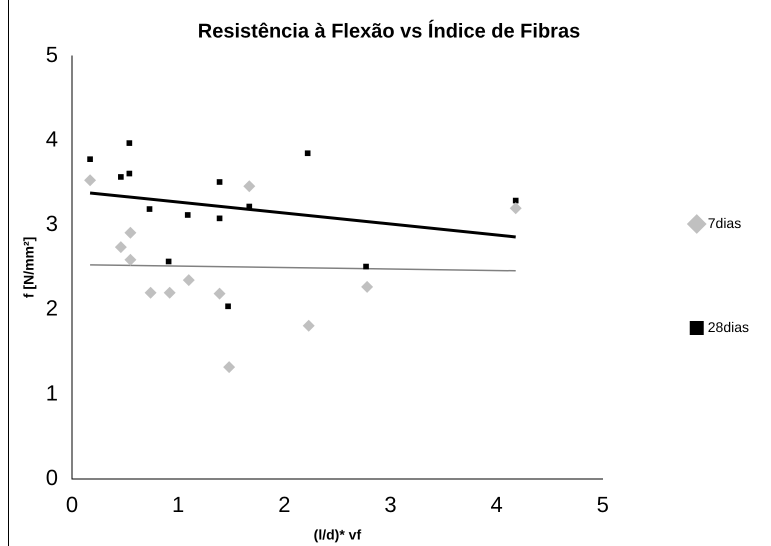 This screenshot has height=546, width=771. What do you see at coordinates (178, 505) in the screenshot?
I see `x-tick-label: 1` at bounding box center [178, 505].